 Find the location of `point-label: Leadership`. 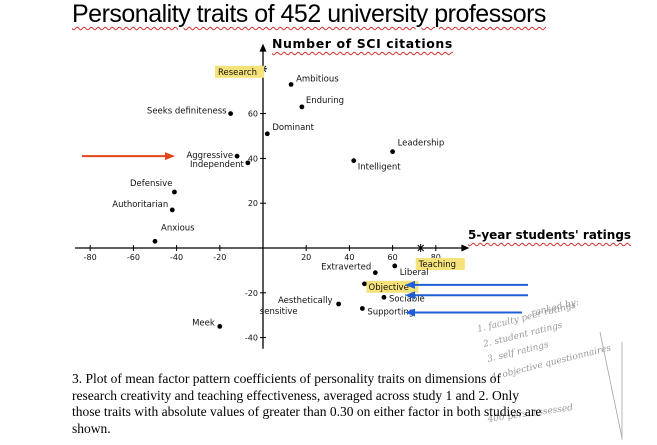

point-label: Leadership is located at coordinates (421, 144).